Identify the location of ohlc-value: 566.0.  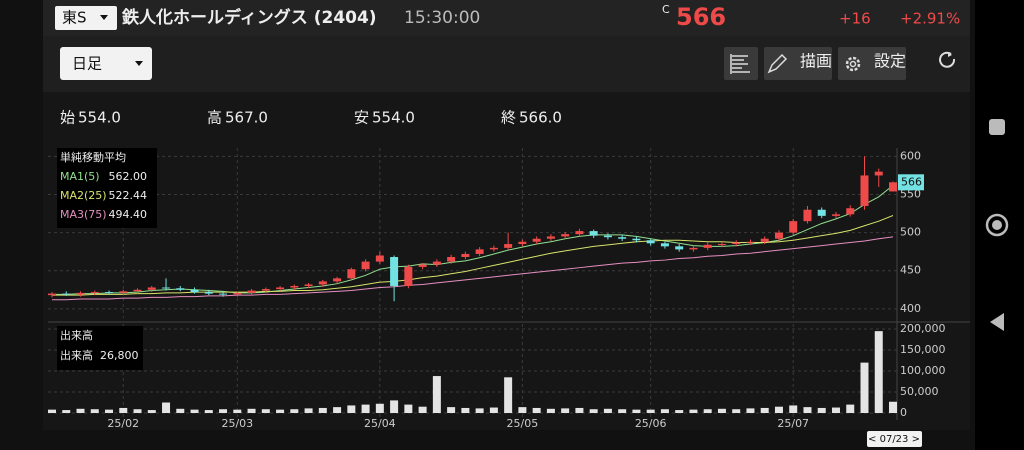
(540, 118).